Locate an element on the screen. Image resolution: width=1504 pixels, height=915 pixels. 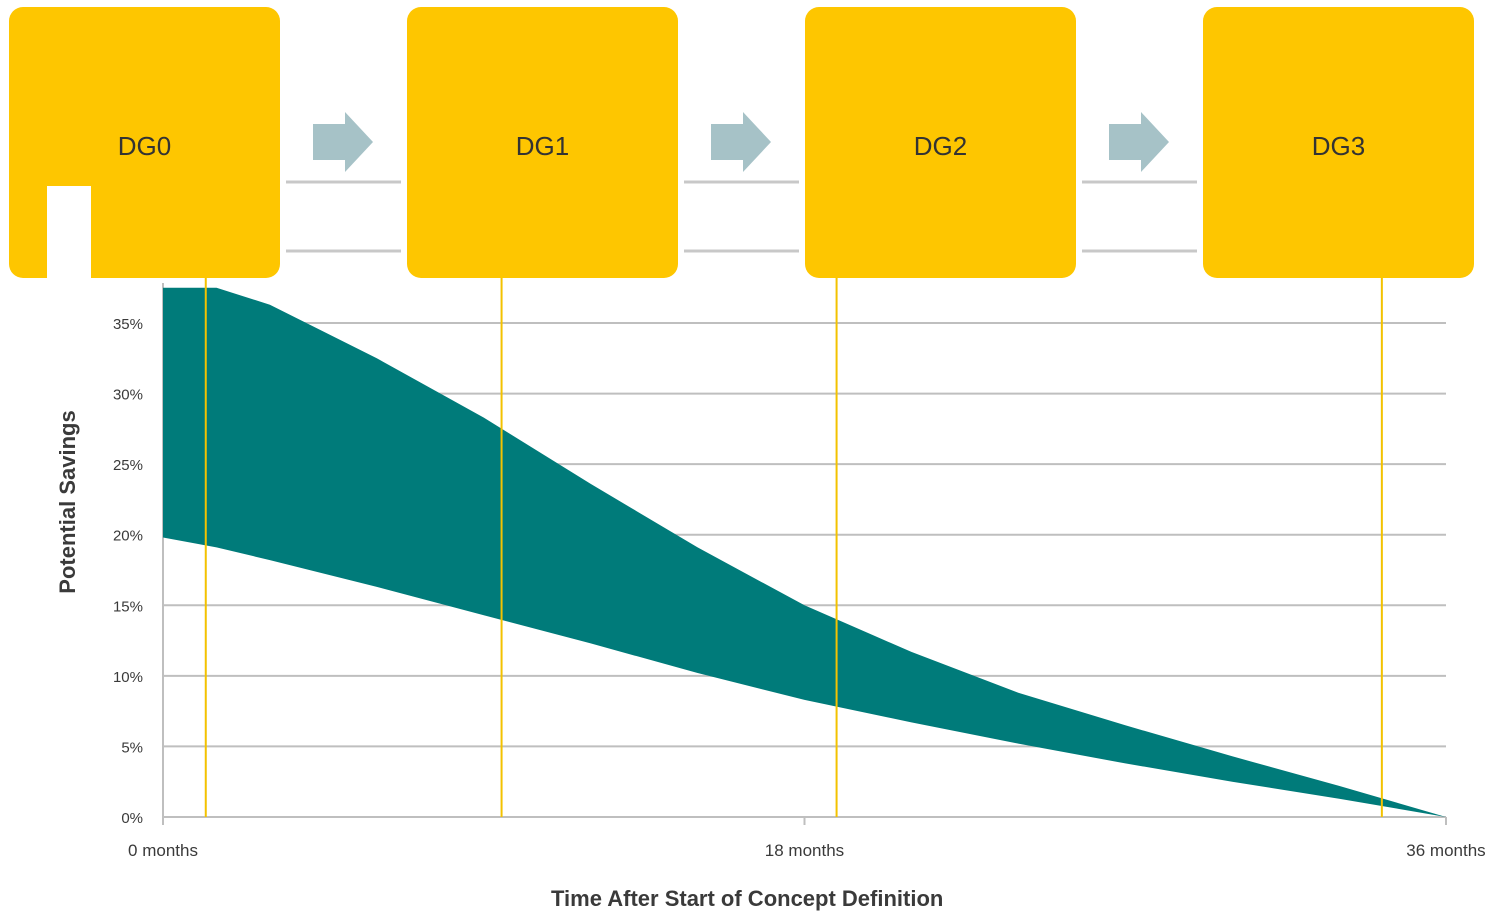
gate-box-dg2: DG2 is located at coordinates (940, 142).